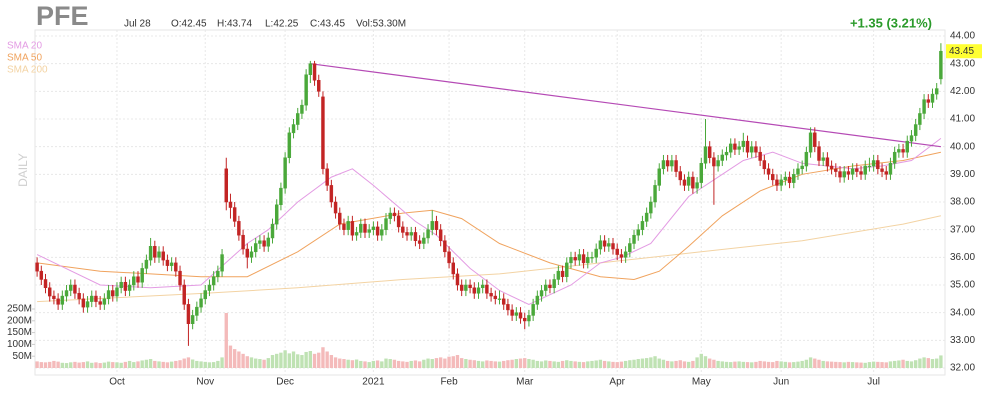  I want to click on volume-tick-label: 50M, so click(22, 356).